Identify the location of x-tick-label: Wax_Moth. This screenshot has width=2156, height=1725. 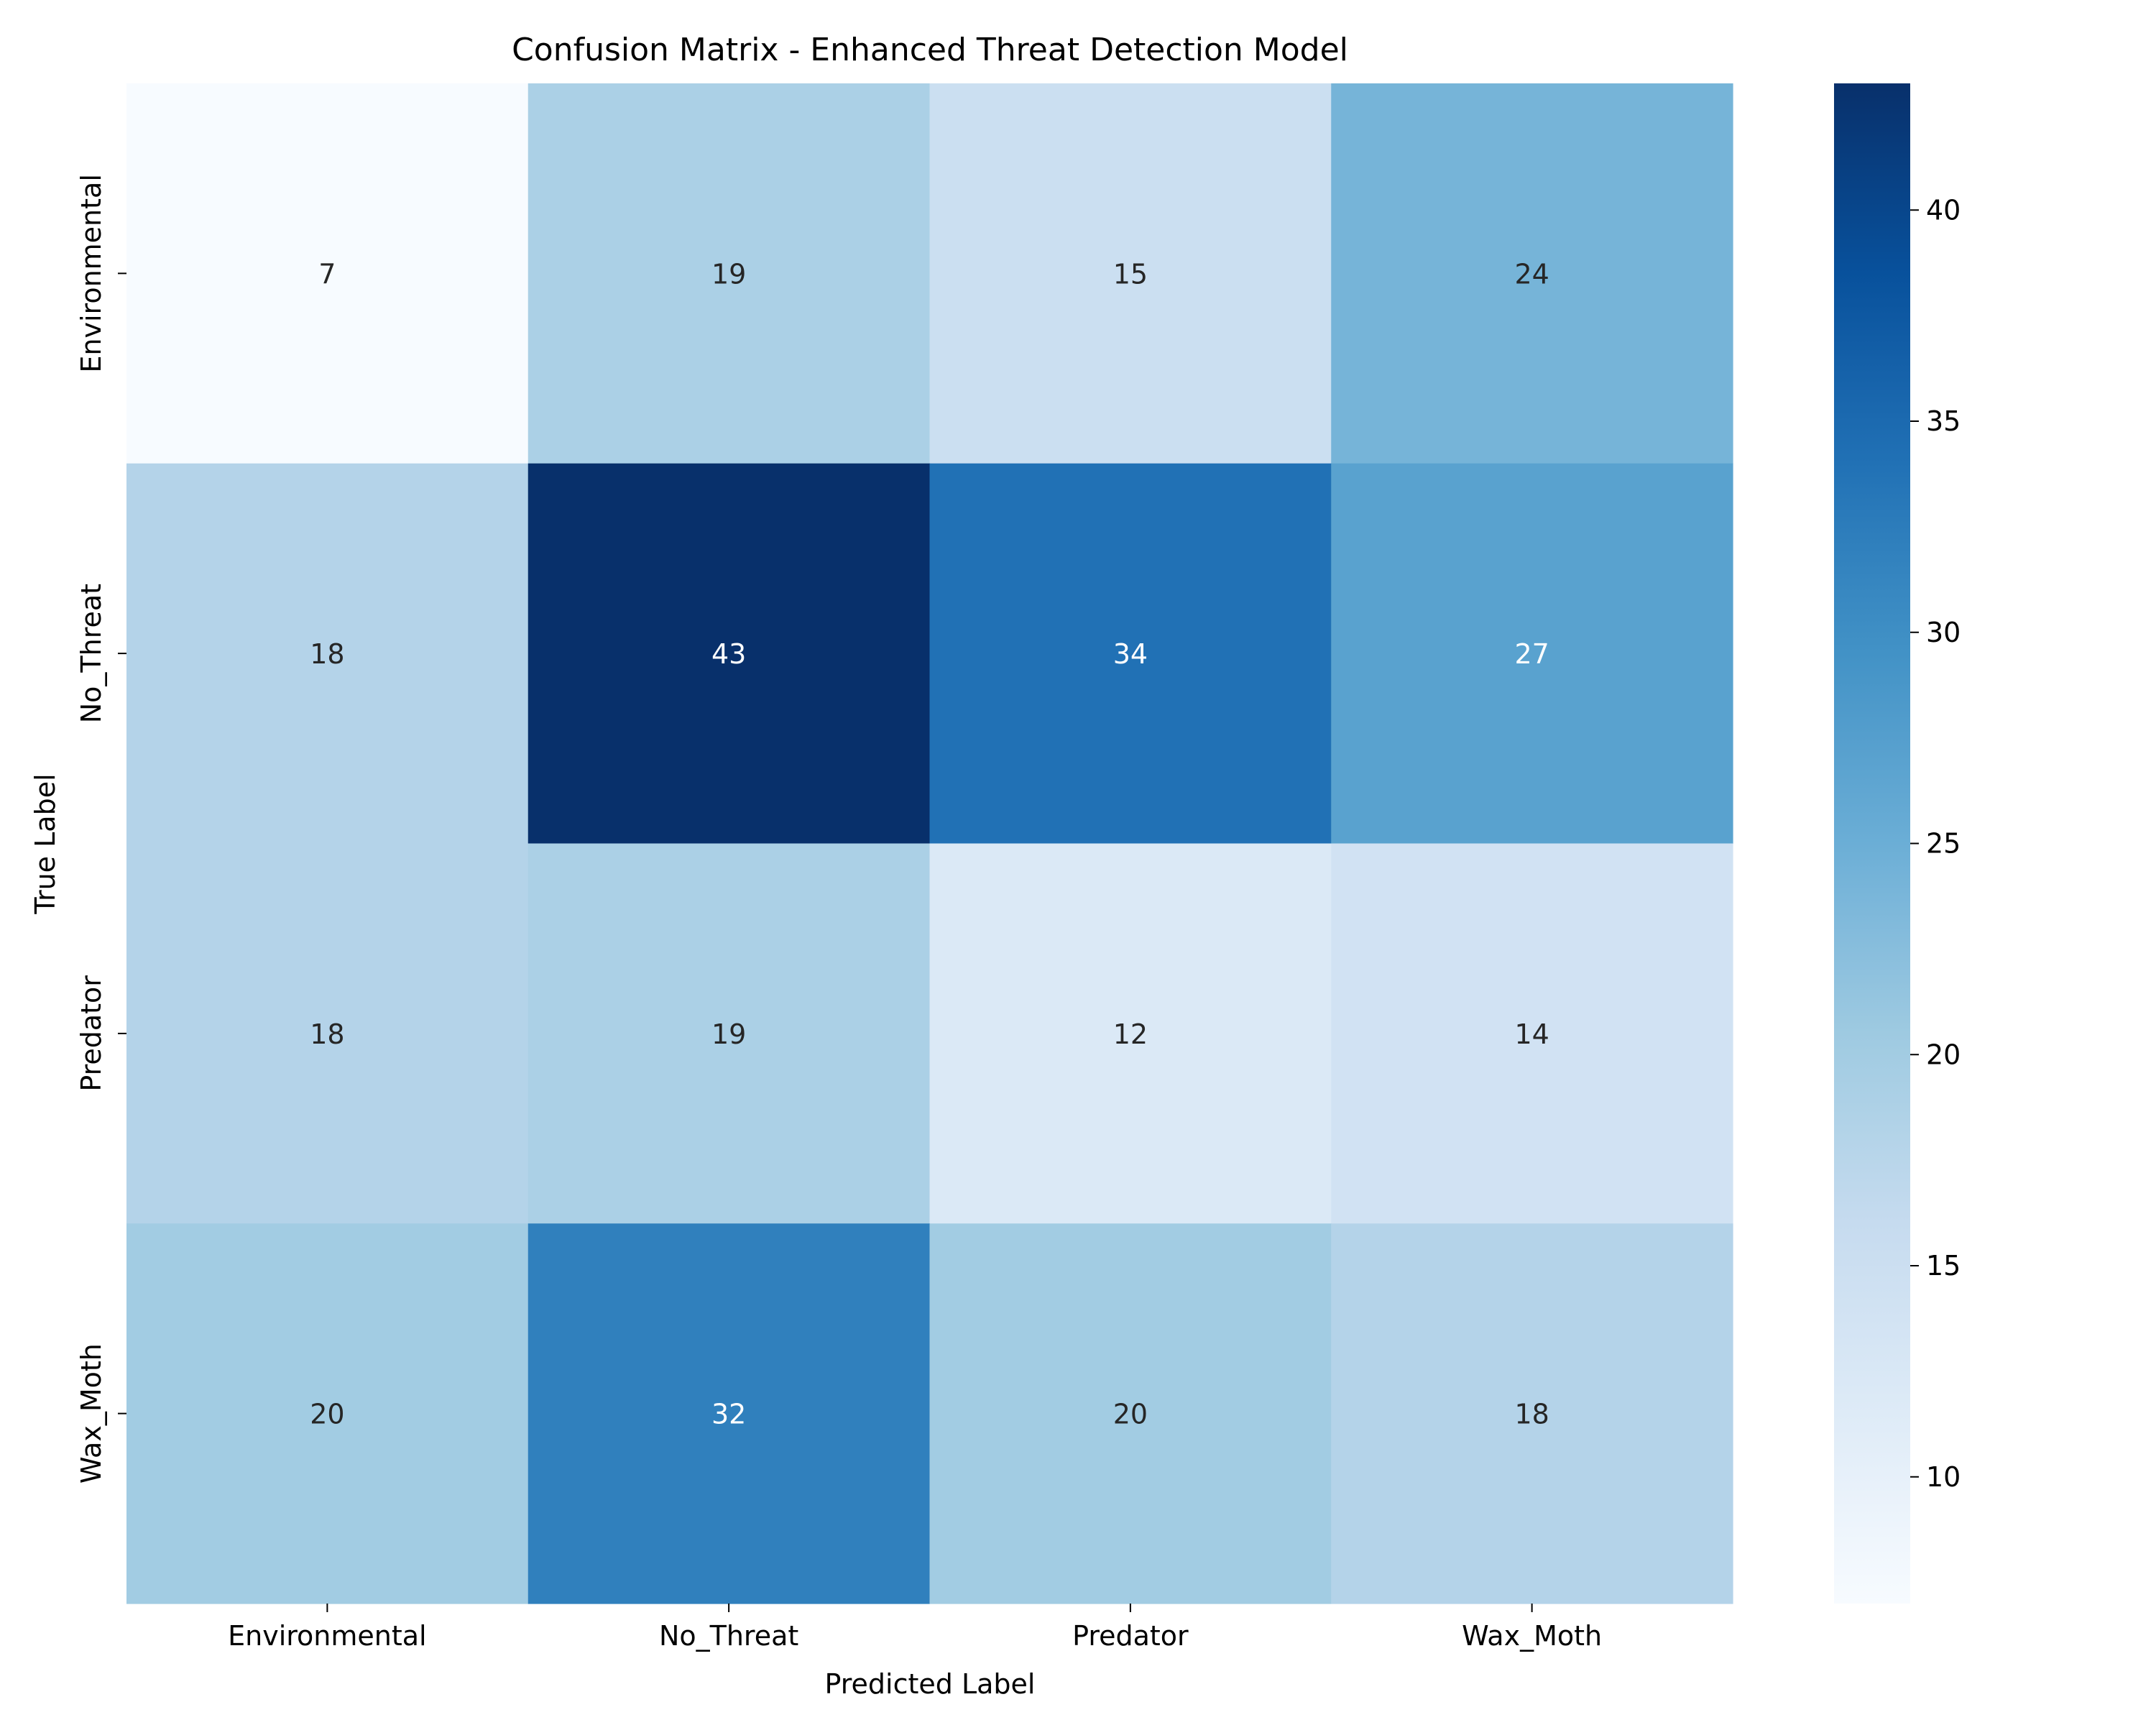
(1532, 1636).